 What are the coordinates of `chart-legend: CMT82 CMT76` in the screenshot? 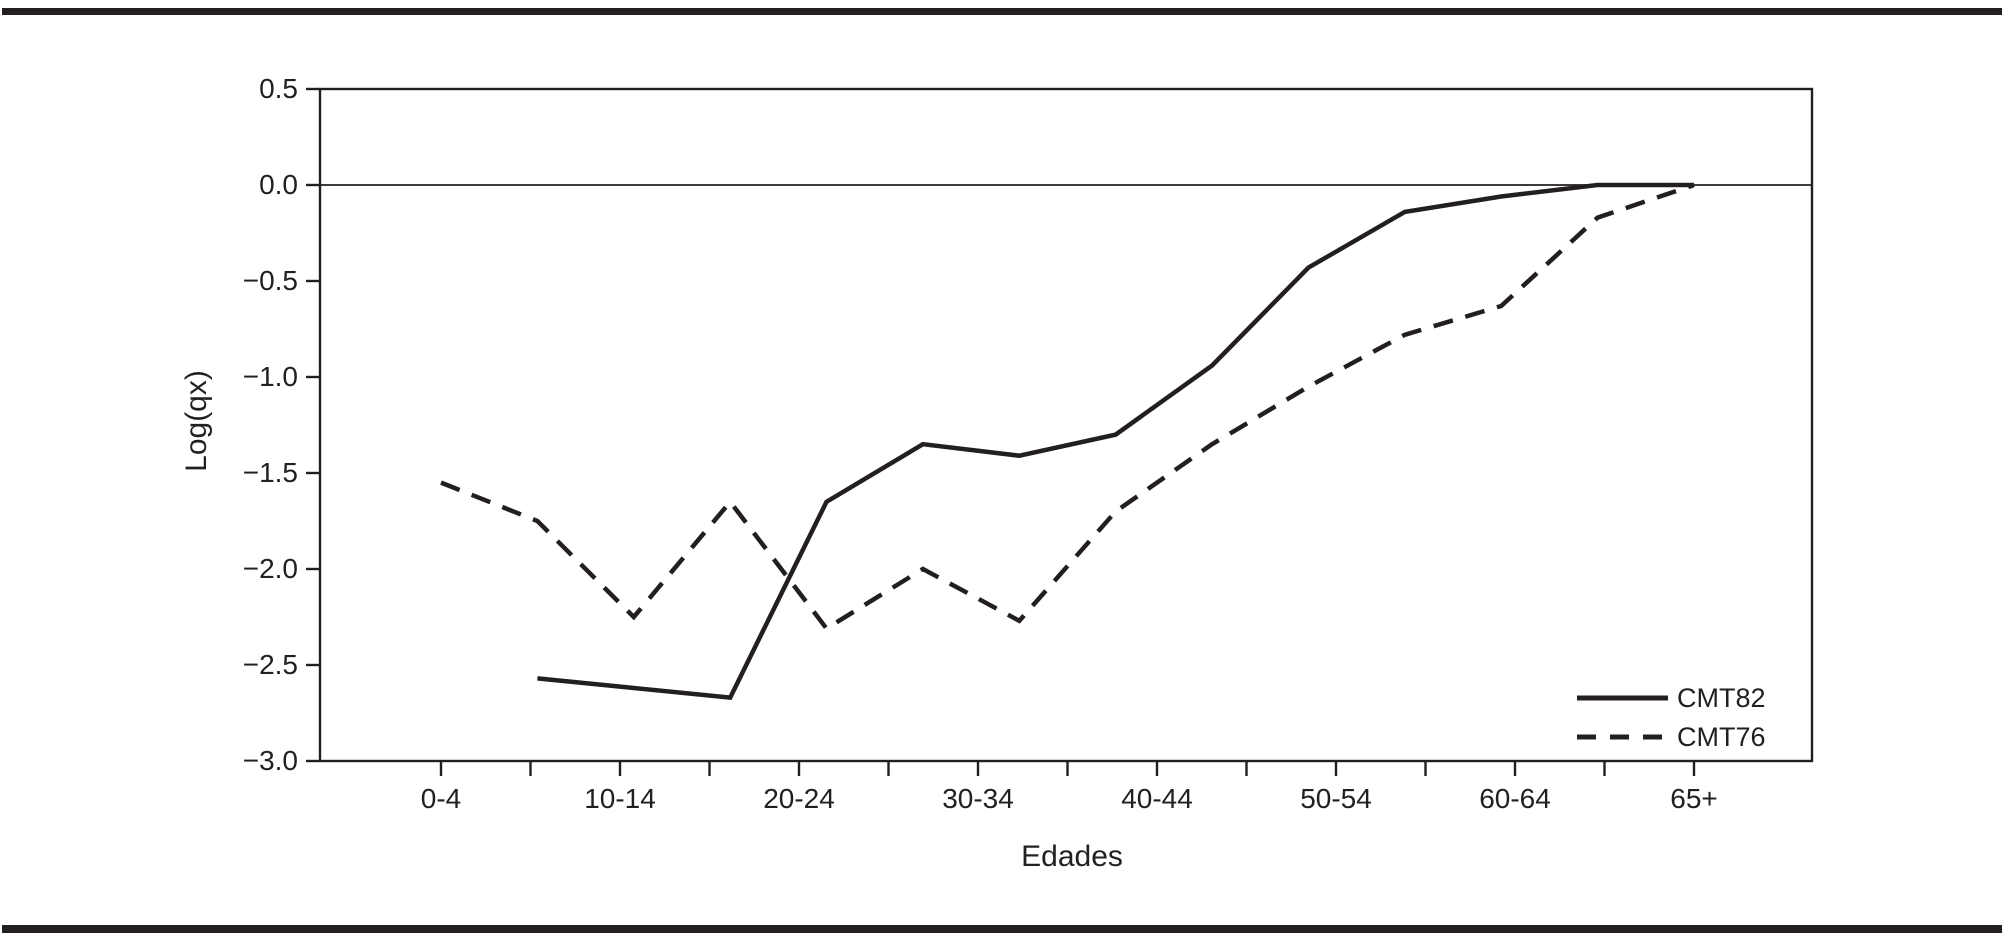 It's located at (1671, 717).